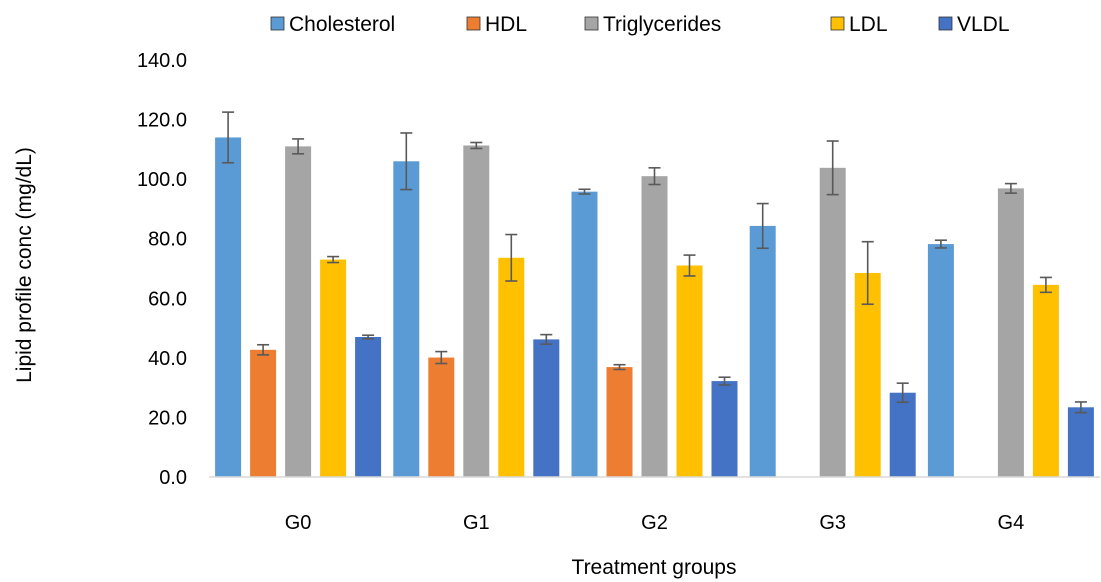 Image resolution: width=1101 pixels, height=582 pixels. Describe the element at coordinates (167, 359) in the screenshot. I see `y-tick-label: 40.0` at that location.